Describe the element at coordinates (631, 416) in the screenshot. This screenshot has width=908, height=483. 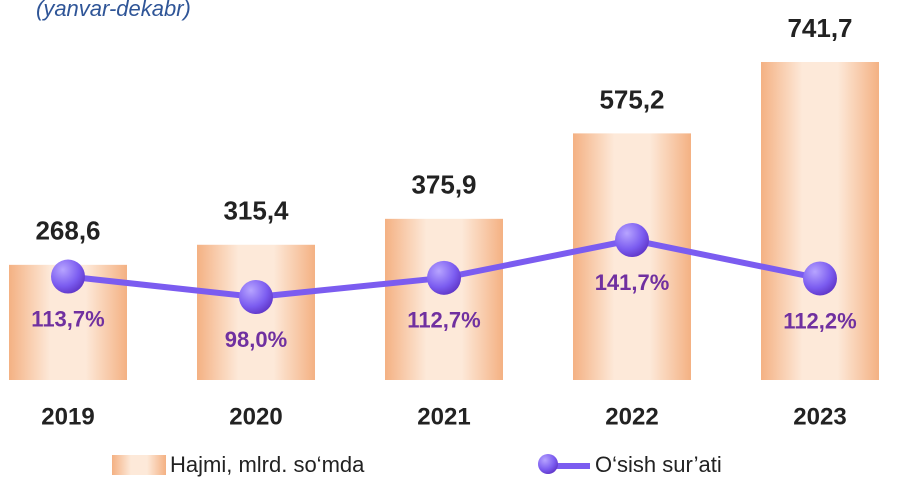
I see `x-tick-label: 2022` at that location.